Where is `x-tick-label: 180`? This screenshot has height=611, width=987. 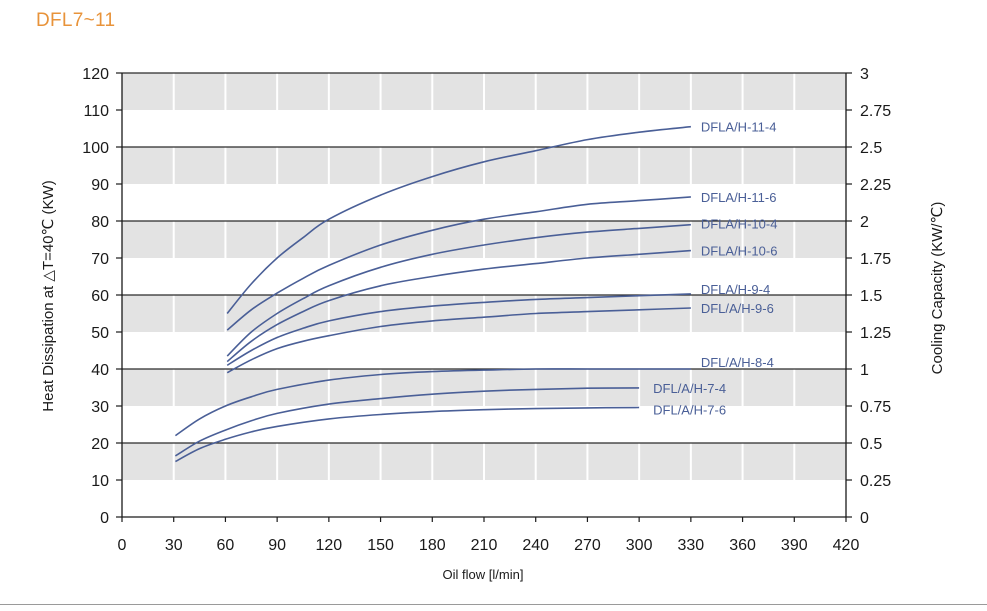 x-tick-label: 180 is located at coordinates (432, 545).